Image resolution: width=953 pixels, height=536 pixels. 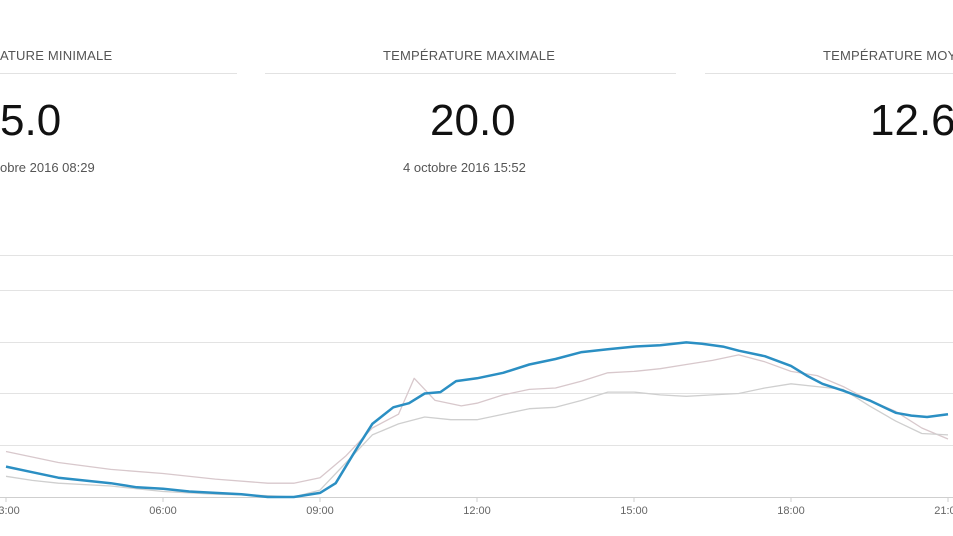 What do you see at coordinates (477, 511) in the screenshot?
I see `x-tick-label: 12:00` at bounding box center [477, 511].